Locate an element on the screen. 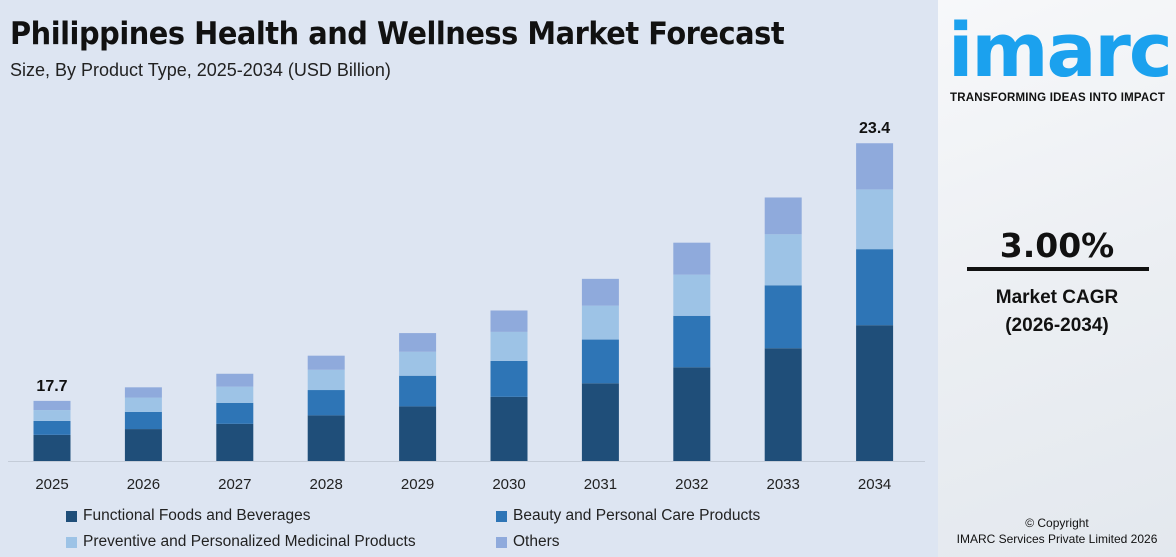 The image size is (1176, 557). x-tick-label: 2032 is located at coordinates (691, 484).